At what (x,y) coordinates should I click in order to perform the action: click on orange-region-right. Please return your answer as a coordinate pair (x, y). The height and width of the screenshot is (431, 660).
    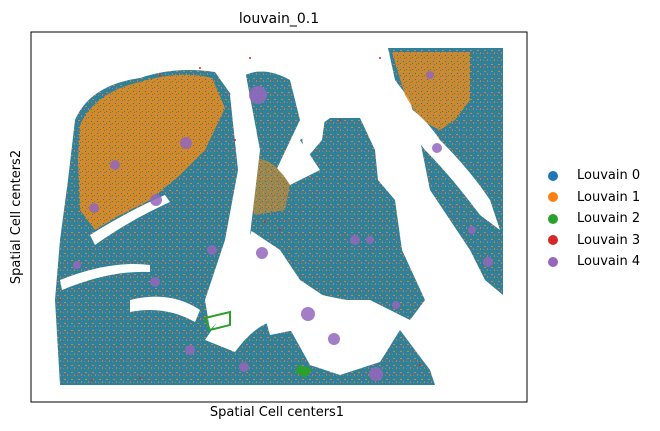
    Looking at the image, I should click on (431, 91).